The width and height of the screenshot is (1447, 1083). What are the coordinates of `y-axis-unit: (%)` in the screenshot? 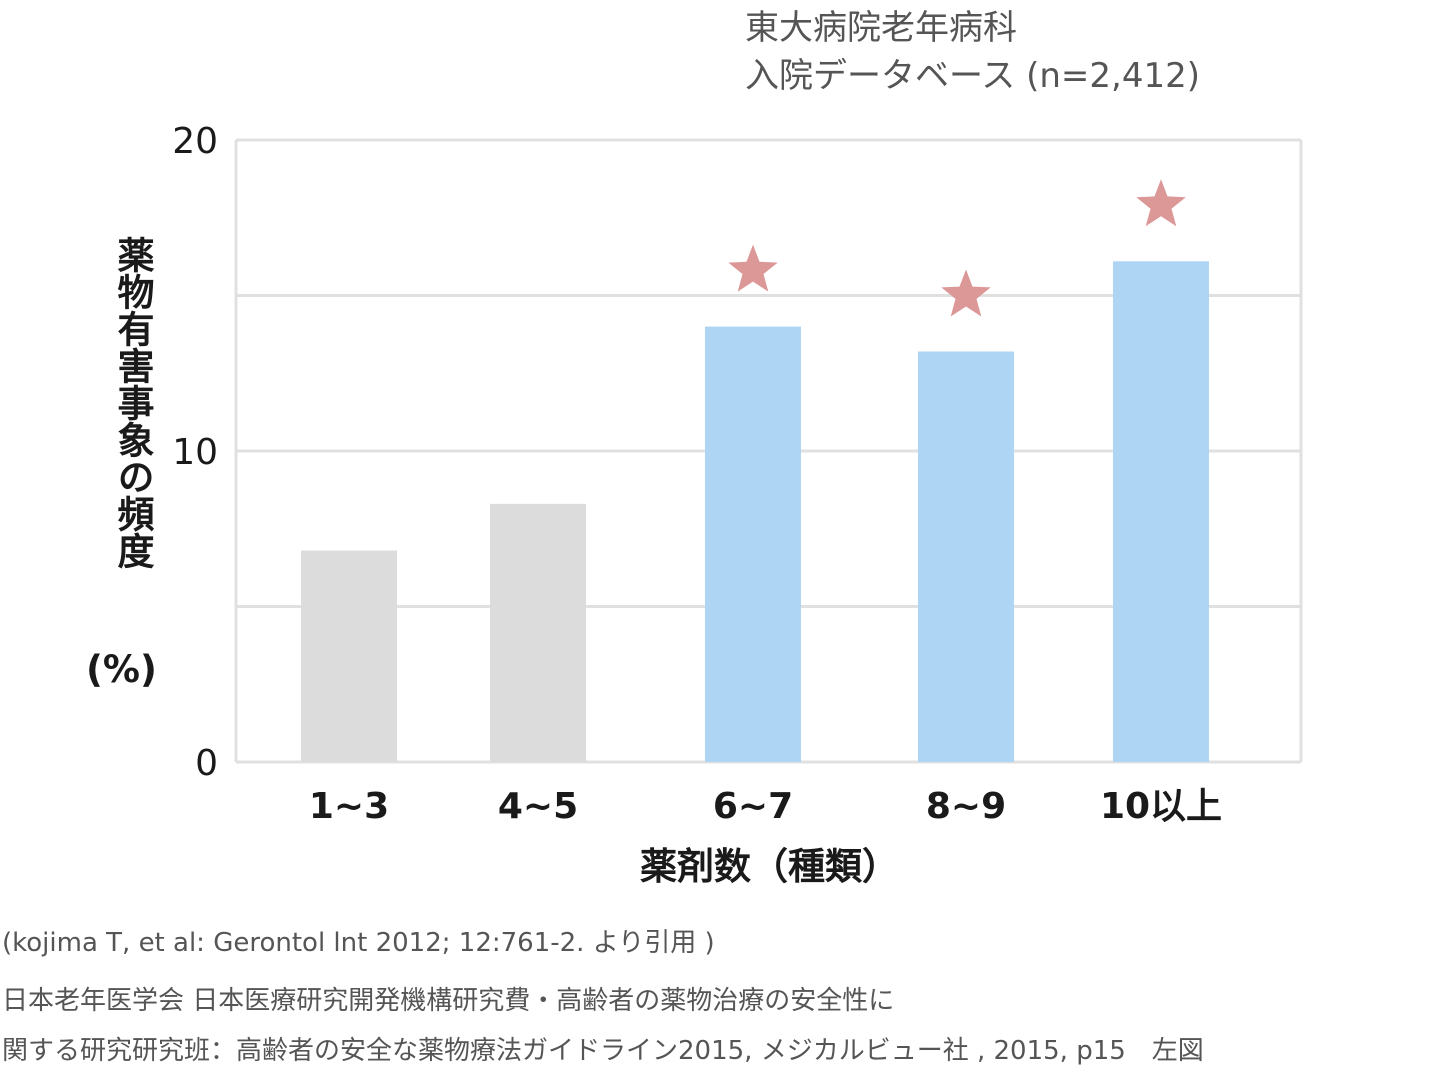 It's located at (121, 669).